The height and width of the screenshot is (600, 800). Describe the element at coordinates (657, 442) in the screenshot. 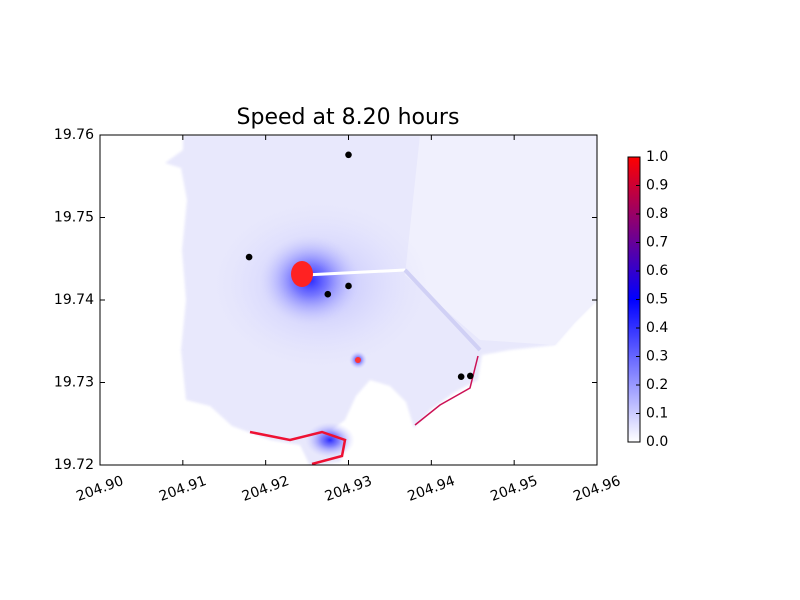

I see `colorbar-tick-label: 0.0` at that location.